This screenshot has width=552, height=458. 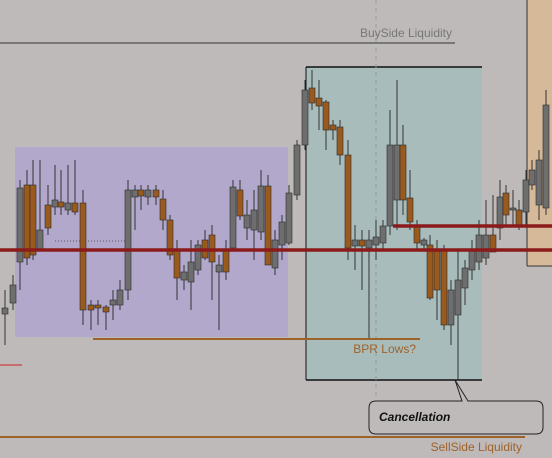 I want to click on callout-box, so click(x=456, y=407).